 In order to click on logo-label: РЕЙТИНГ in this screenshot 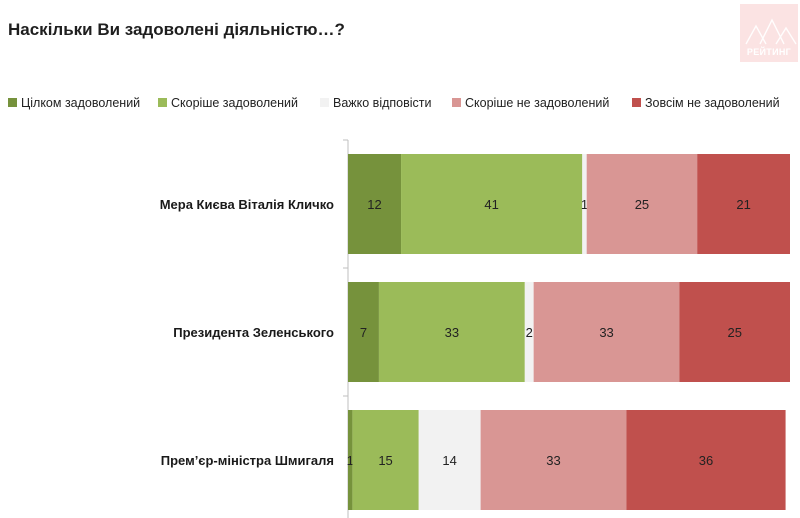, I will do `click(769, 52)`.